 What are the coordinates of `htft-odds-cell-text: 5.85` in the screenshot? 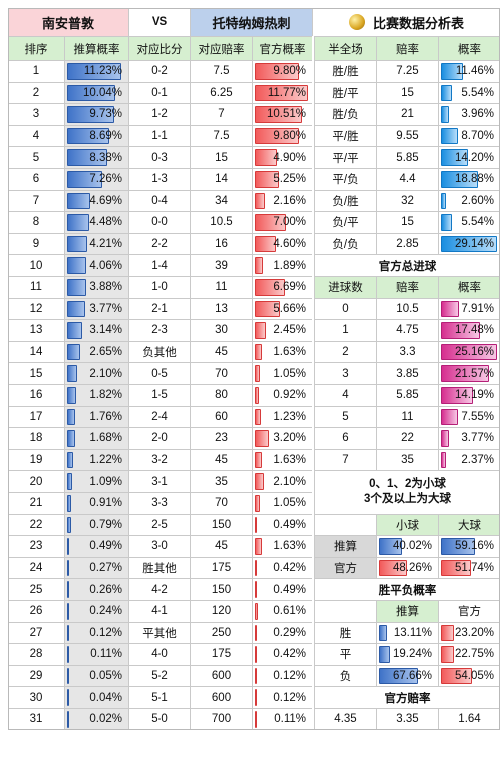 It's located at (407, 157).